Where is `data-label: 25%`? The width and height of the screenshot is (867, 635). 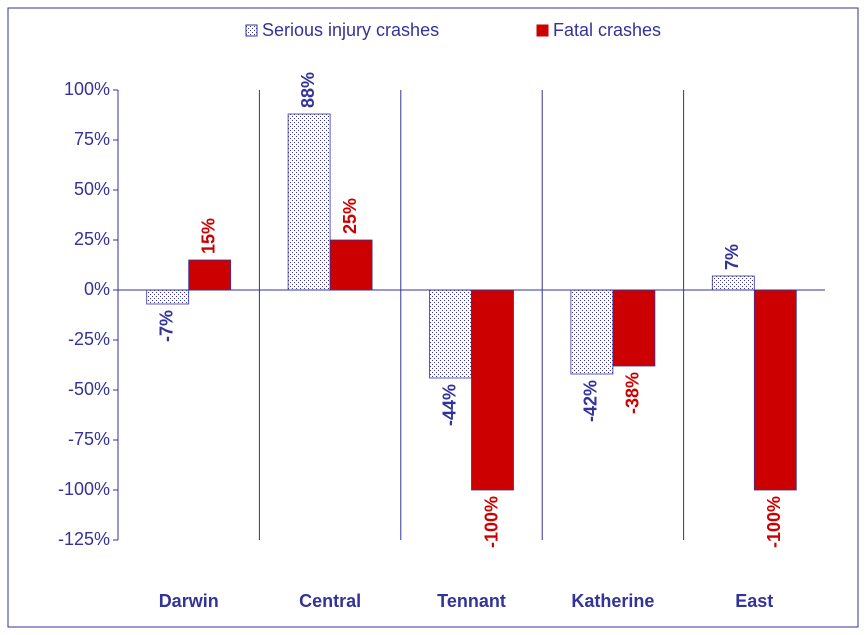
data-label: 25% is located at coordinates (350, 216).